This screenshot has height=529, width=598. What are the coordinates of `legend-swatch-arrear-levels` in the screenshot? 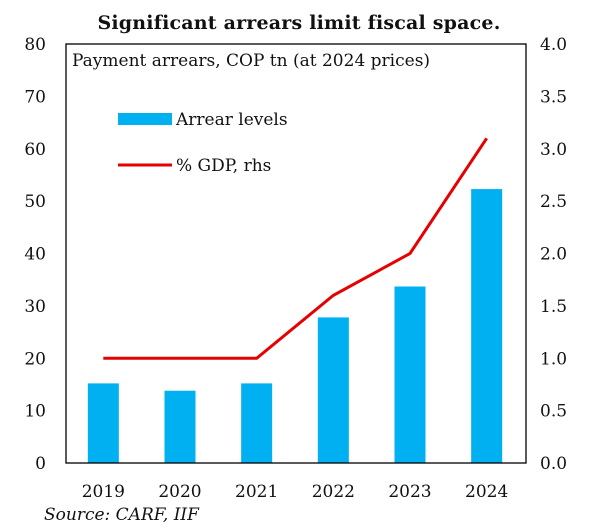 It's located at (145, 119).